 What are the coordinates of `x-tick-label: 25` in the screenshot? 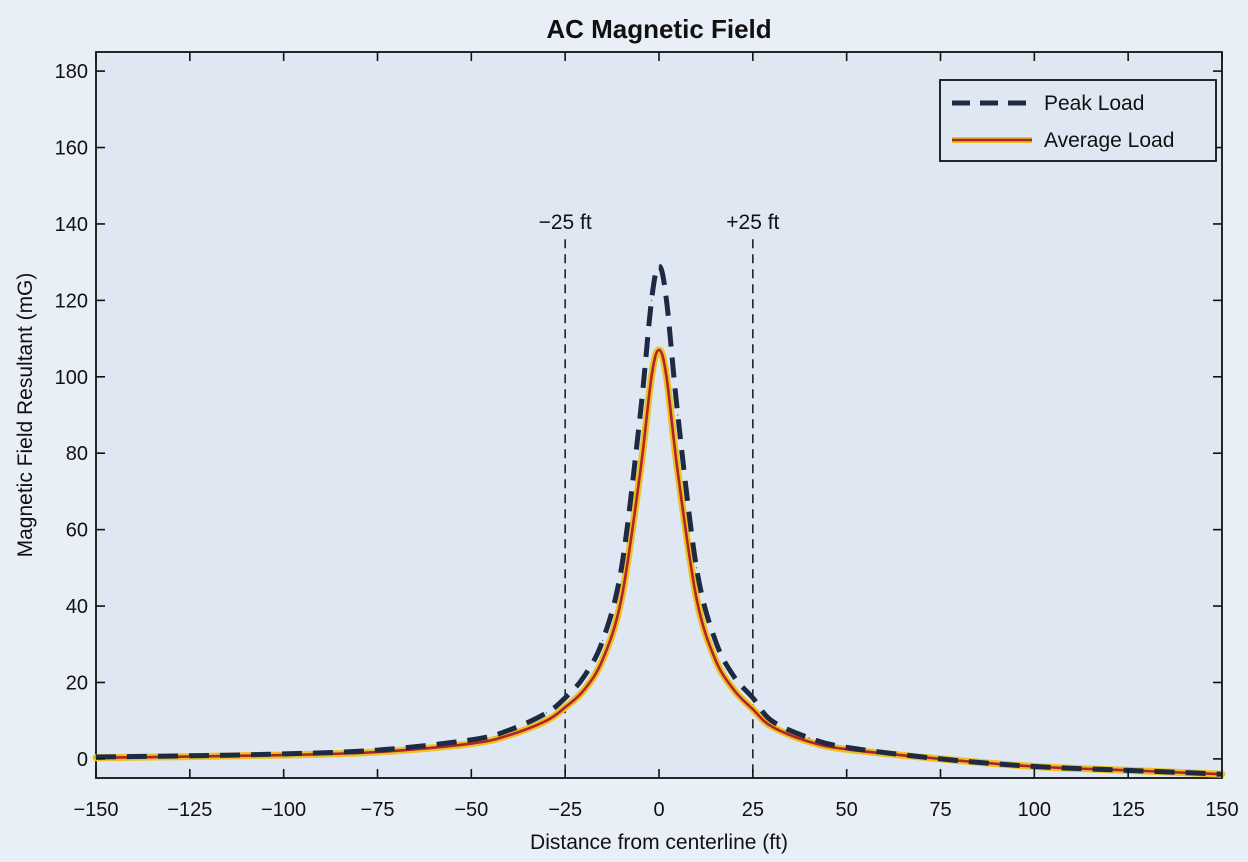 It's located at (753, 810).